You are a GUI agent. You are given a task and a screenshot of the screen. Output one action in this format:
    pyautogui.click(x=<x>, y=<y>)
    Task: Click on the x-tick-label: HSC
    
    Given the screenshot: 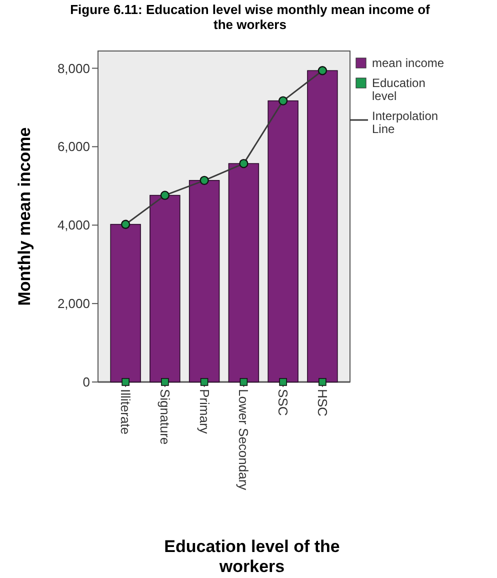 What is the action you would take?
    pyautogui.click(x=322, y=402)
    